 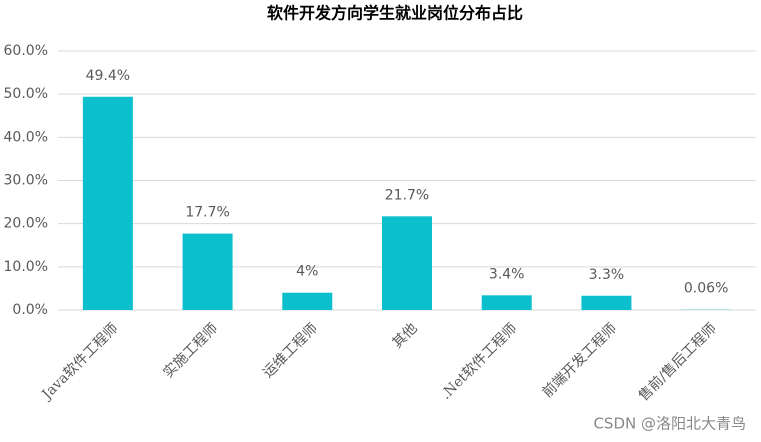 I want to click on x-tick-label: 其他, so click(x=405, y=335).